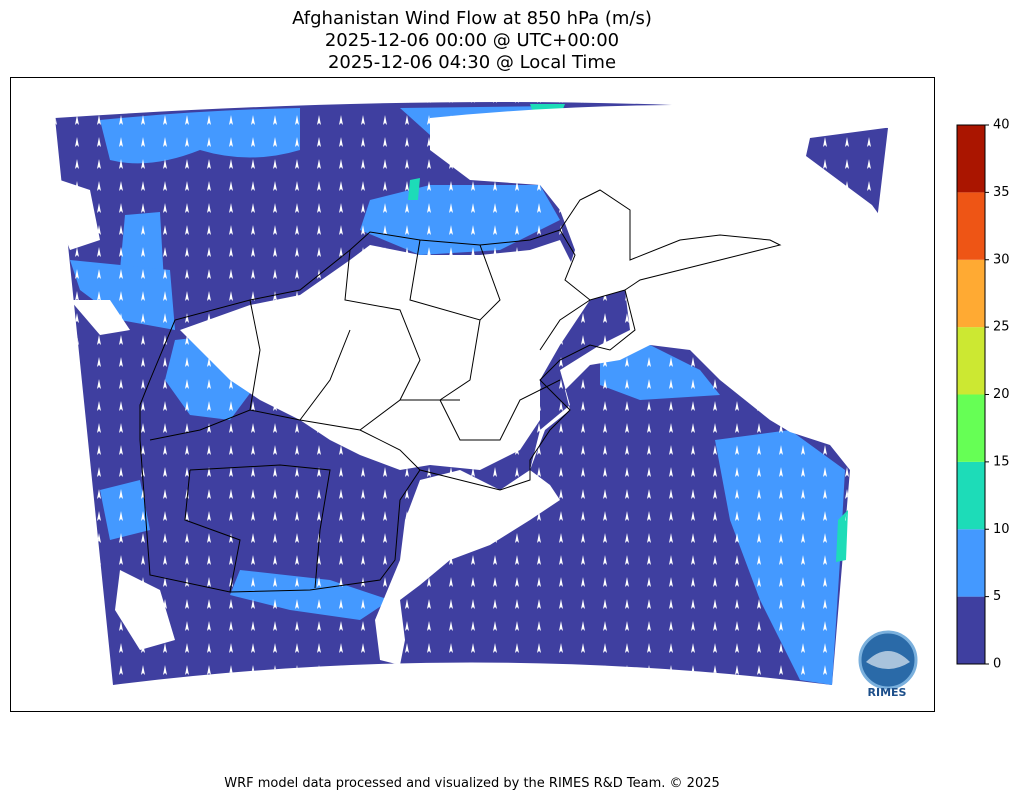  What do you see at coordinates (997, 596) in the screenshot?
I see `colorbar-tick-label: 5` at bounding box center [997, 596].